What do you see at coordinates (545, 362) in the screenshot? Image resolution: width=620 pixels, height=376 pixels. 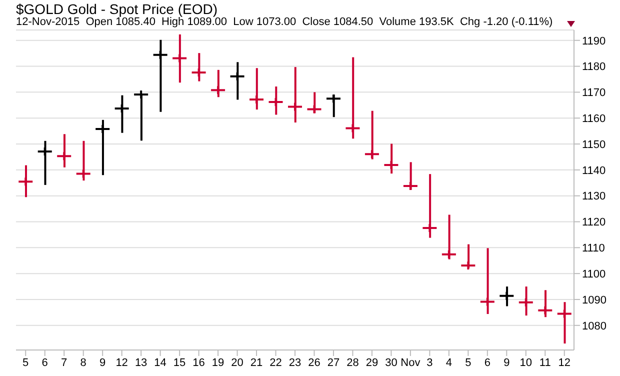 I see `x-tick-label: 11` at bounding box center [545, 362].